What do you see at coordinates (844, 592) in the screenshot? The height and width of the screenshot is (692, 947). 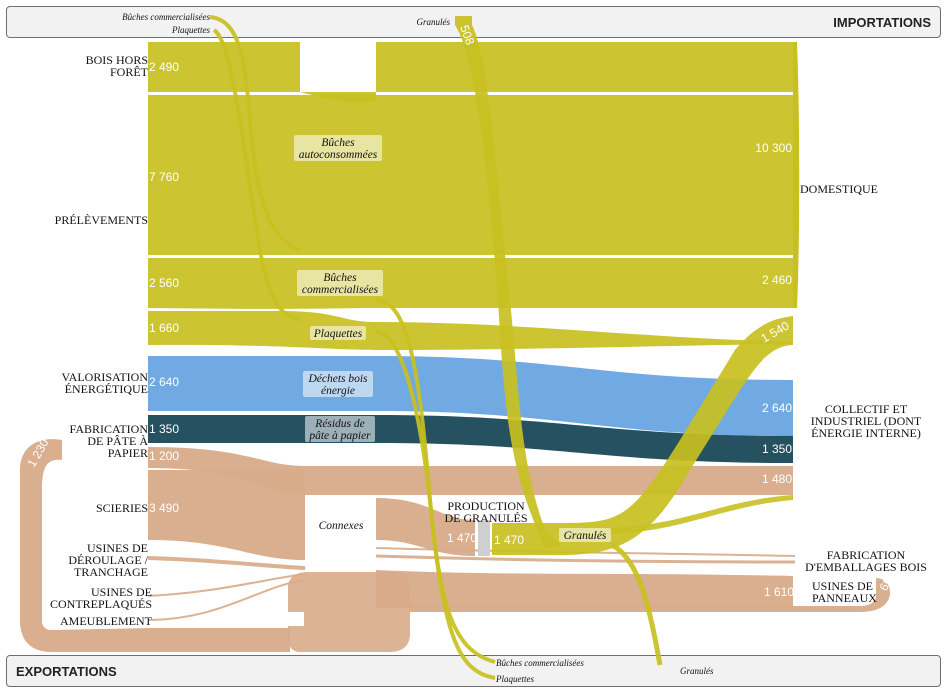 I see `node-label-panneaux: USINES DE PANNEAUX` at bounding box center [844, 592].